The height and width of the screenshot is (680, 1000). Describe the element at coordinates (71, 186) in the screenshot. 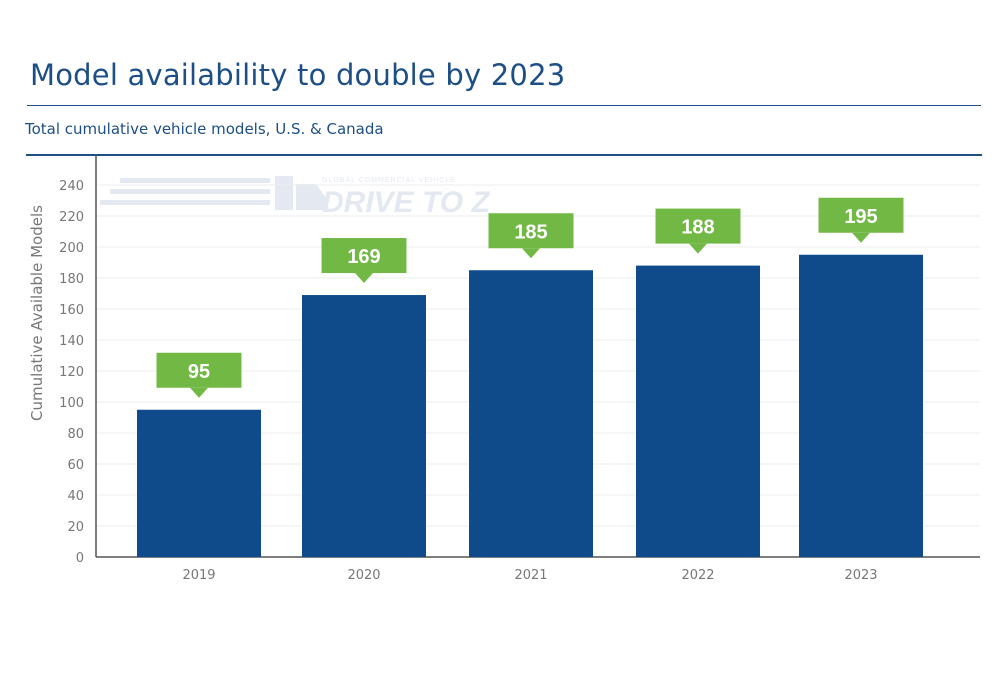

I see `y-tick-label: 240` at that location.